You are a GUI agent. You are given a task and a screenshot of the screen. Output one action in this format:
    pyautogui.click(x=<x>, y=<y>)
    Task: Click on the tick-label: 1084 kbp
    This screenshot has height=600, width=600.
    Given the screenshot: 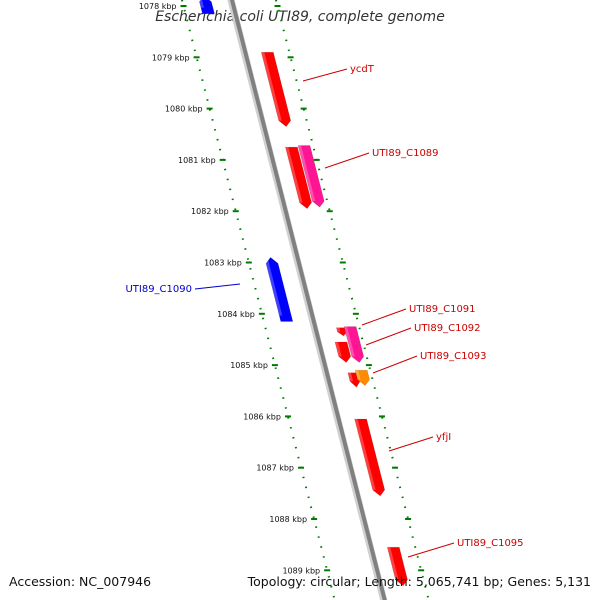 What is the action you would take?
    pyautogui.click(x=236, y=314)
    